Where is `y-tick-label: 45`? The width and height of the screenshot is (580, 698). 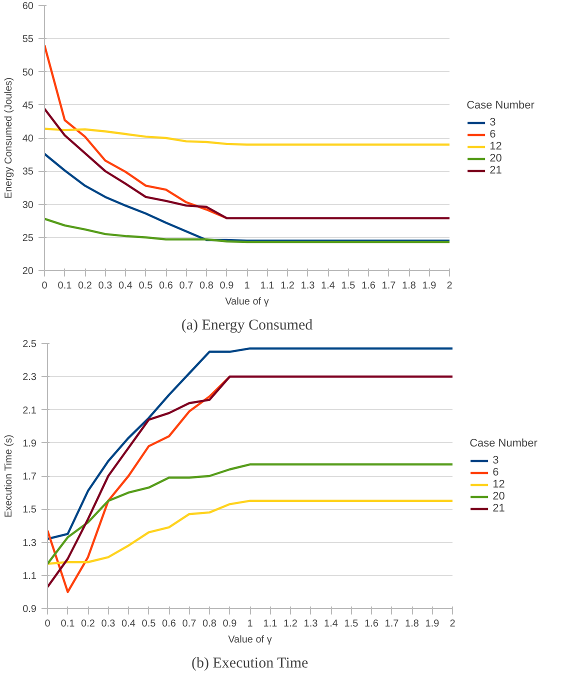 y-tick-label: 45 is located at coordinates (28, 106).